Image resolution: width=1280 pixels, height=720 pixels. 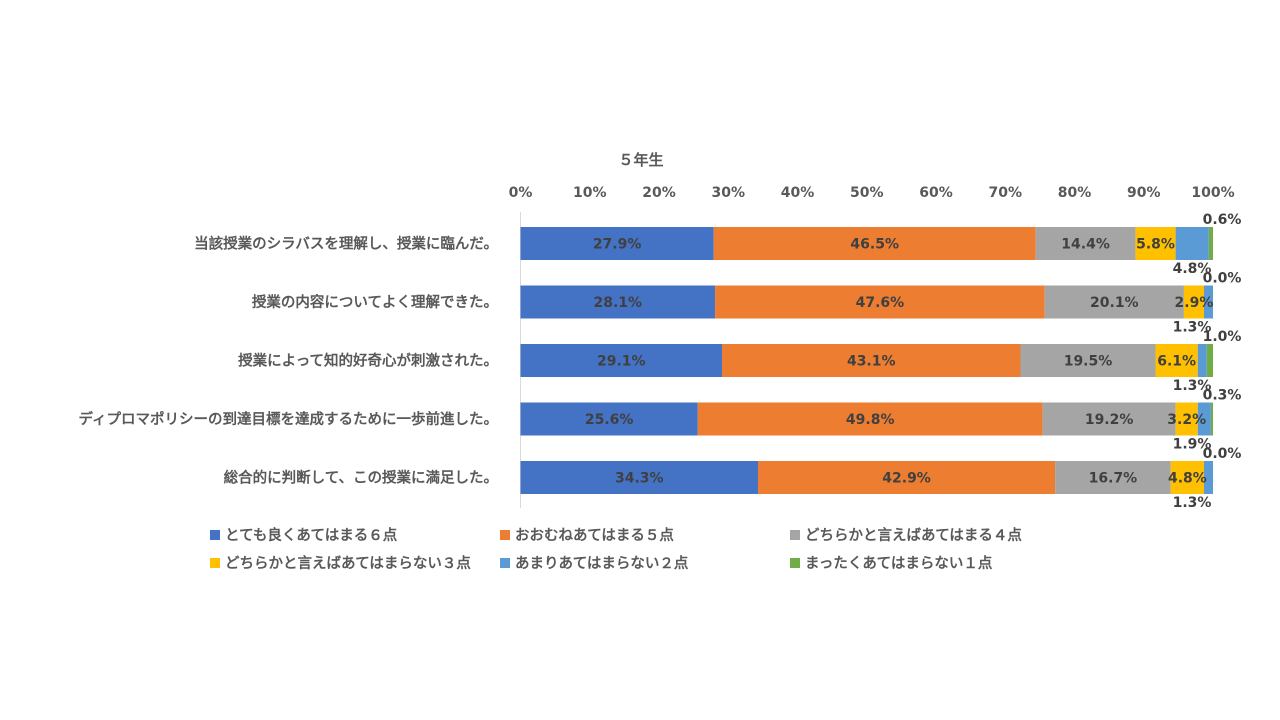 I want to click on category-label: 授業によって知的好奇心が刺激された。, so click(x=368, y=361).